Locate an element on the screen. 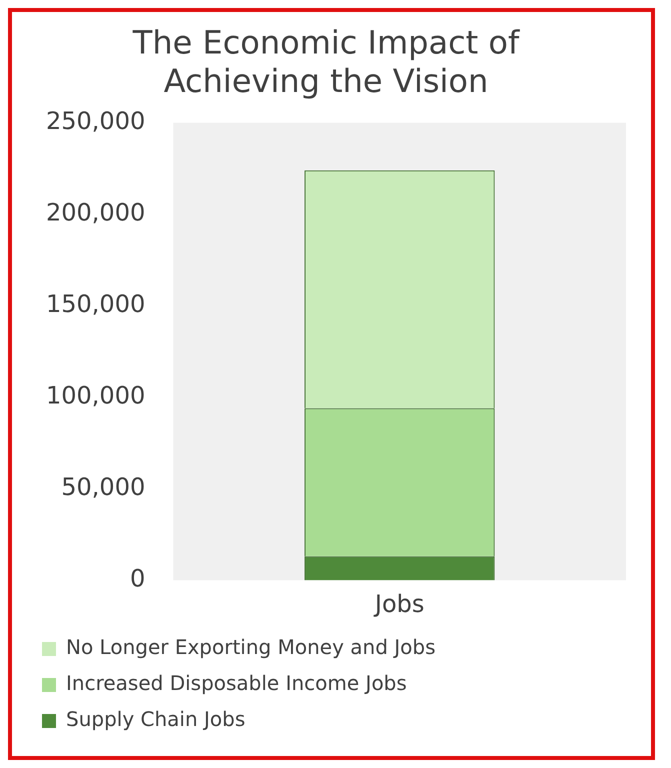 Image resolution: width=671 pixels, height=768 pixels. y-tick-label: 200,000 is located at coordinates (96, 212).